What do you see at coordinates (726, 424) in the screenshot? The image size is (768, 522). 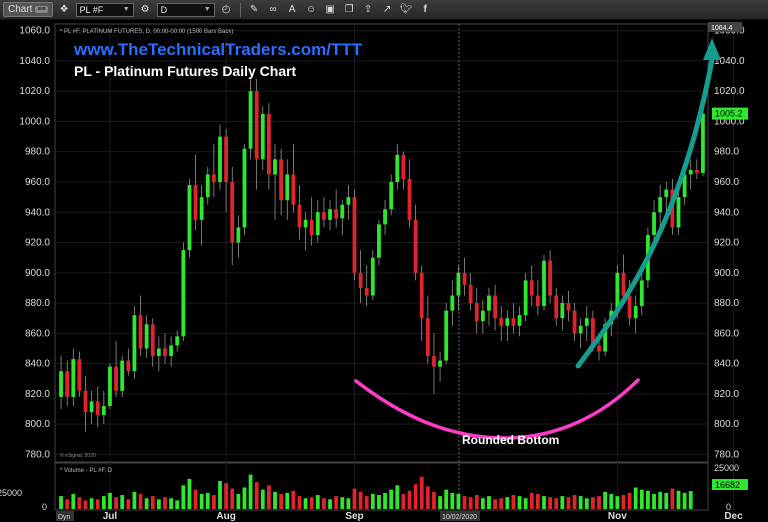 I see `y-tick-label-right: 800.0` at bounding box center [726, 424].